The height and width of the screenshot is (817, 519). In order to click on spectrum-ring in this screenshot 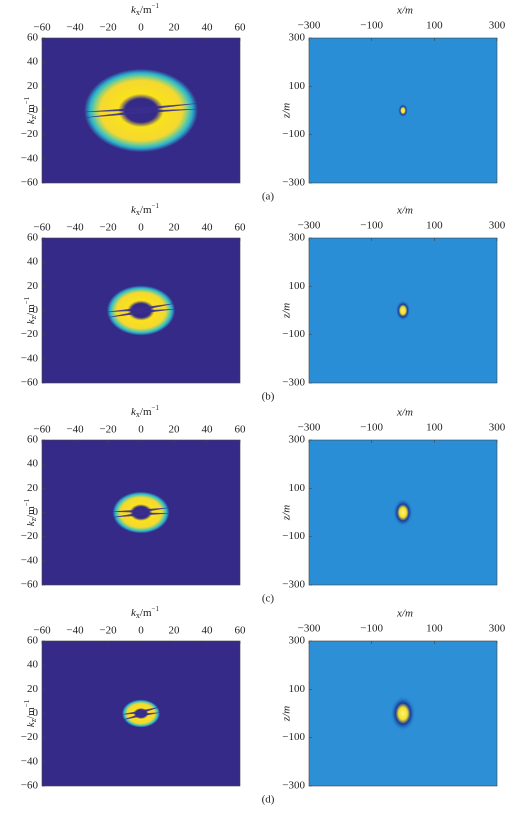, I will do `click(141, 512)`.